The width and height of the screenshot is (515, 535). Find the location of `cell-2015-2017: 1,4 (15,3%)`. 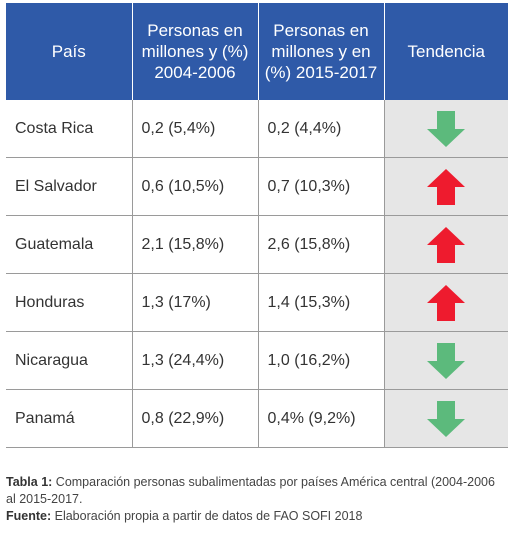

cell-2015-2017: 1,4 (15,3%) is located at coordinates (320, 302).